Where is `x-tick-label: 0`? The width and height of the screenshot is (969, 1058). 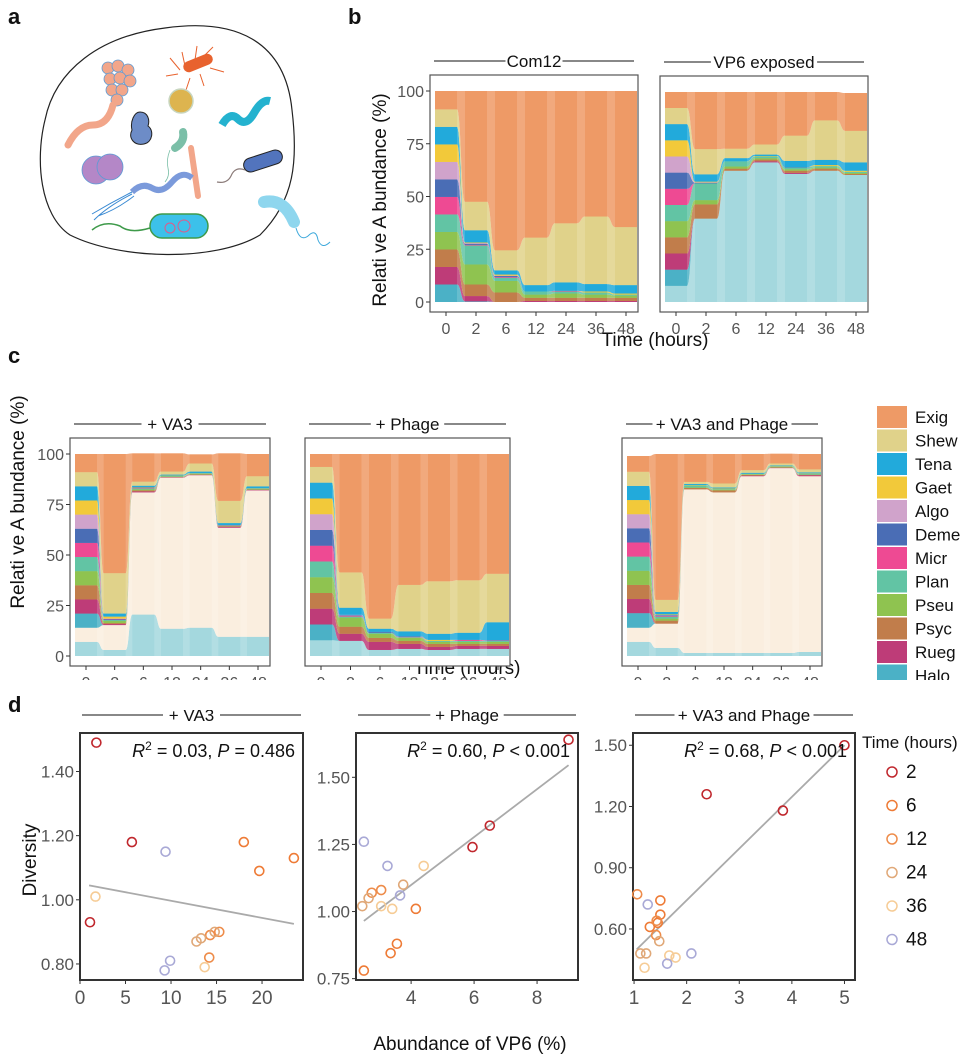
x-tick-label: 0 is located at coordinates (80, 998).